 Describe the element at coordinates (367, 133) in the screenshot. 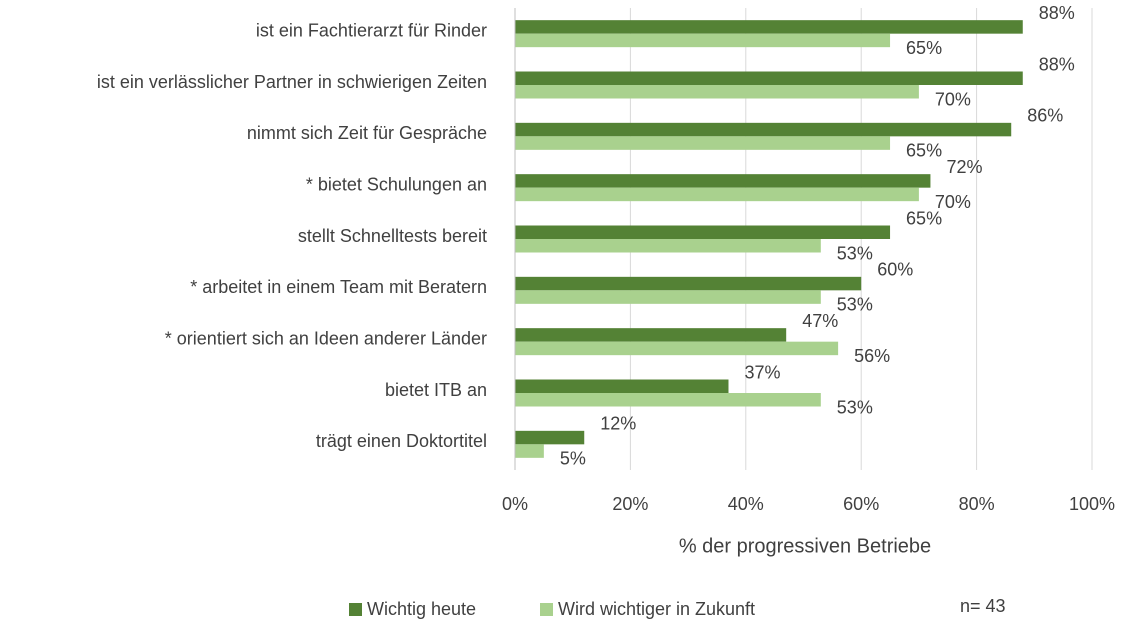

I see `y-tick-label: nimmt sich Zeit für Gespräche` at that location.